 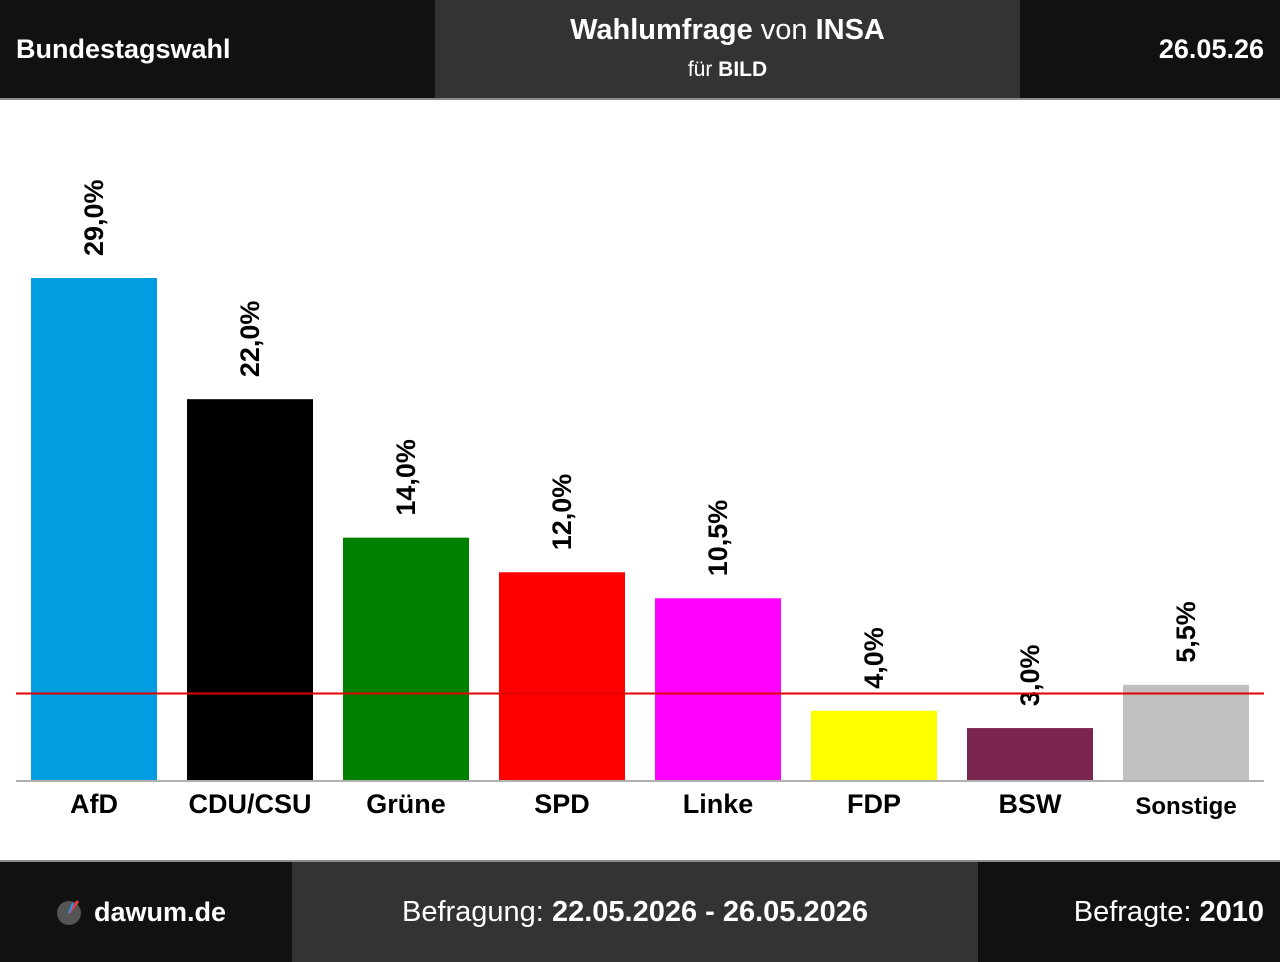 What do you see at coordinates (850, 30) in the screenshot?
I see `institute-name: INSA` at bounding box center [850, 30].